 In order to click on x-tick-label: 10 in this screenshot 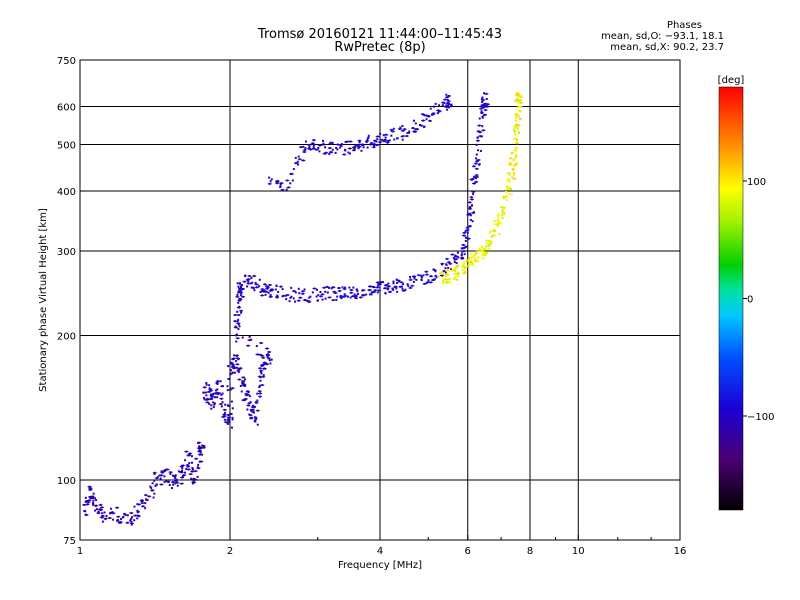, I will do `click(578, 551)`.